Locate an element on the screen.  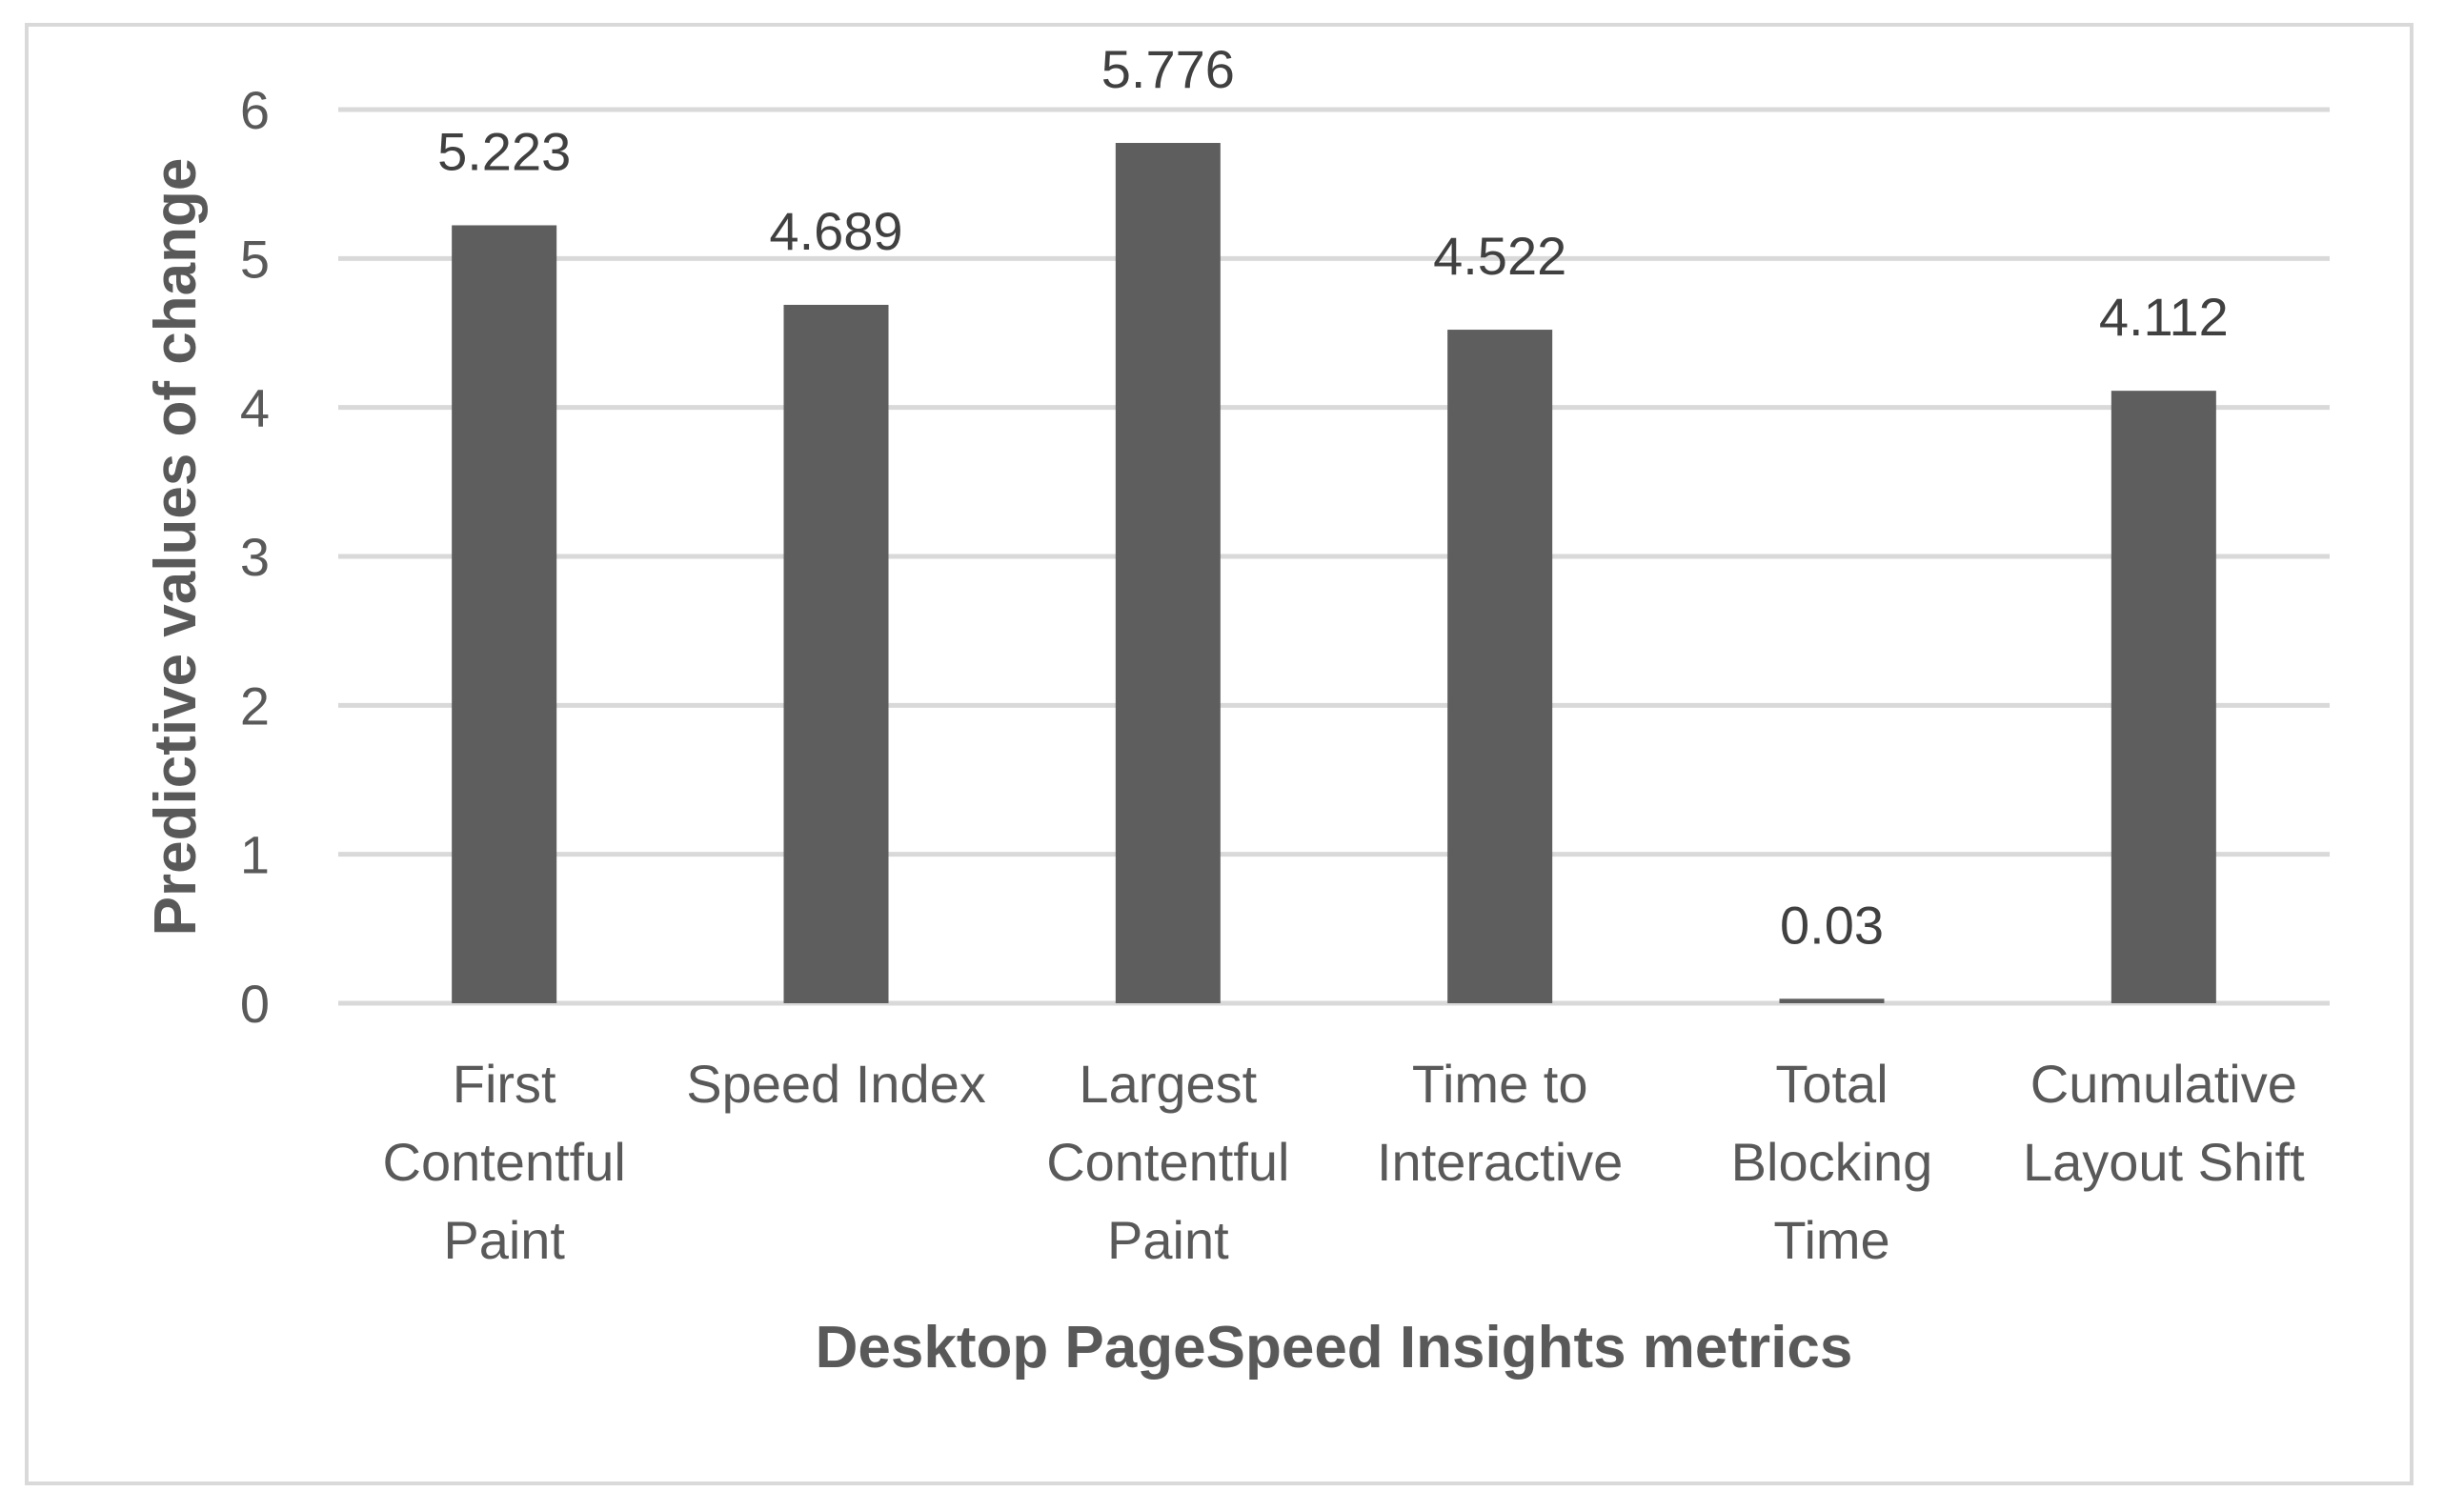
y-tick-label: 0 is located at coordinates (255, 1004).